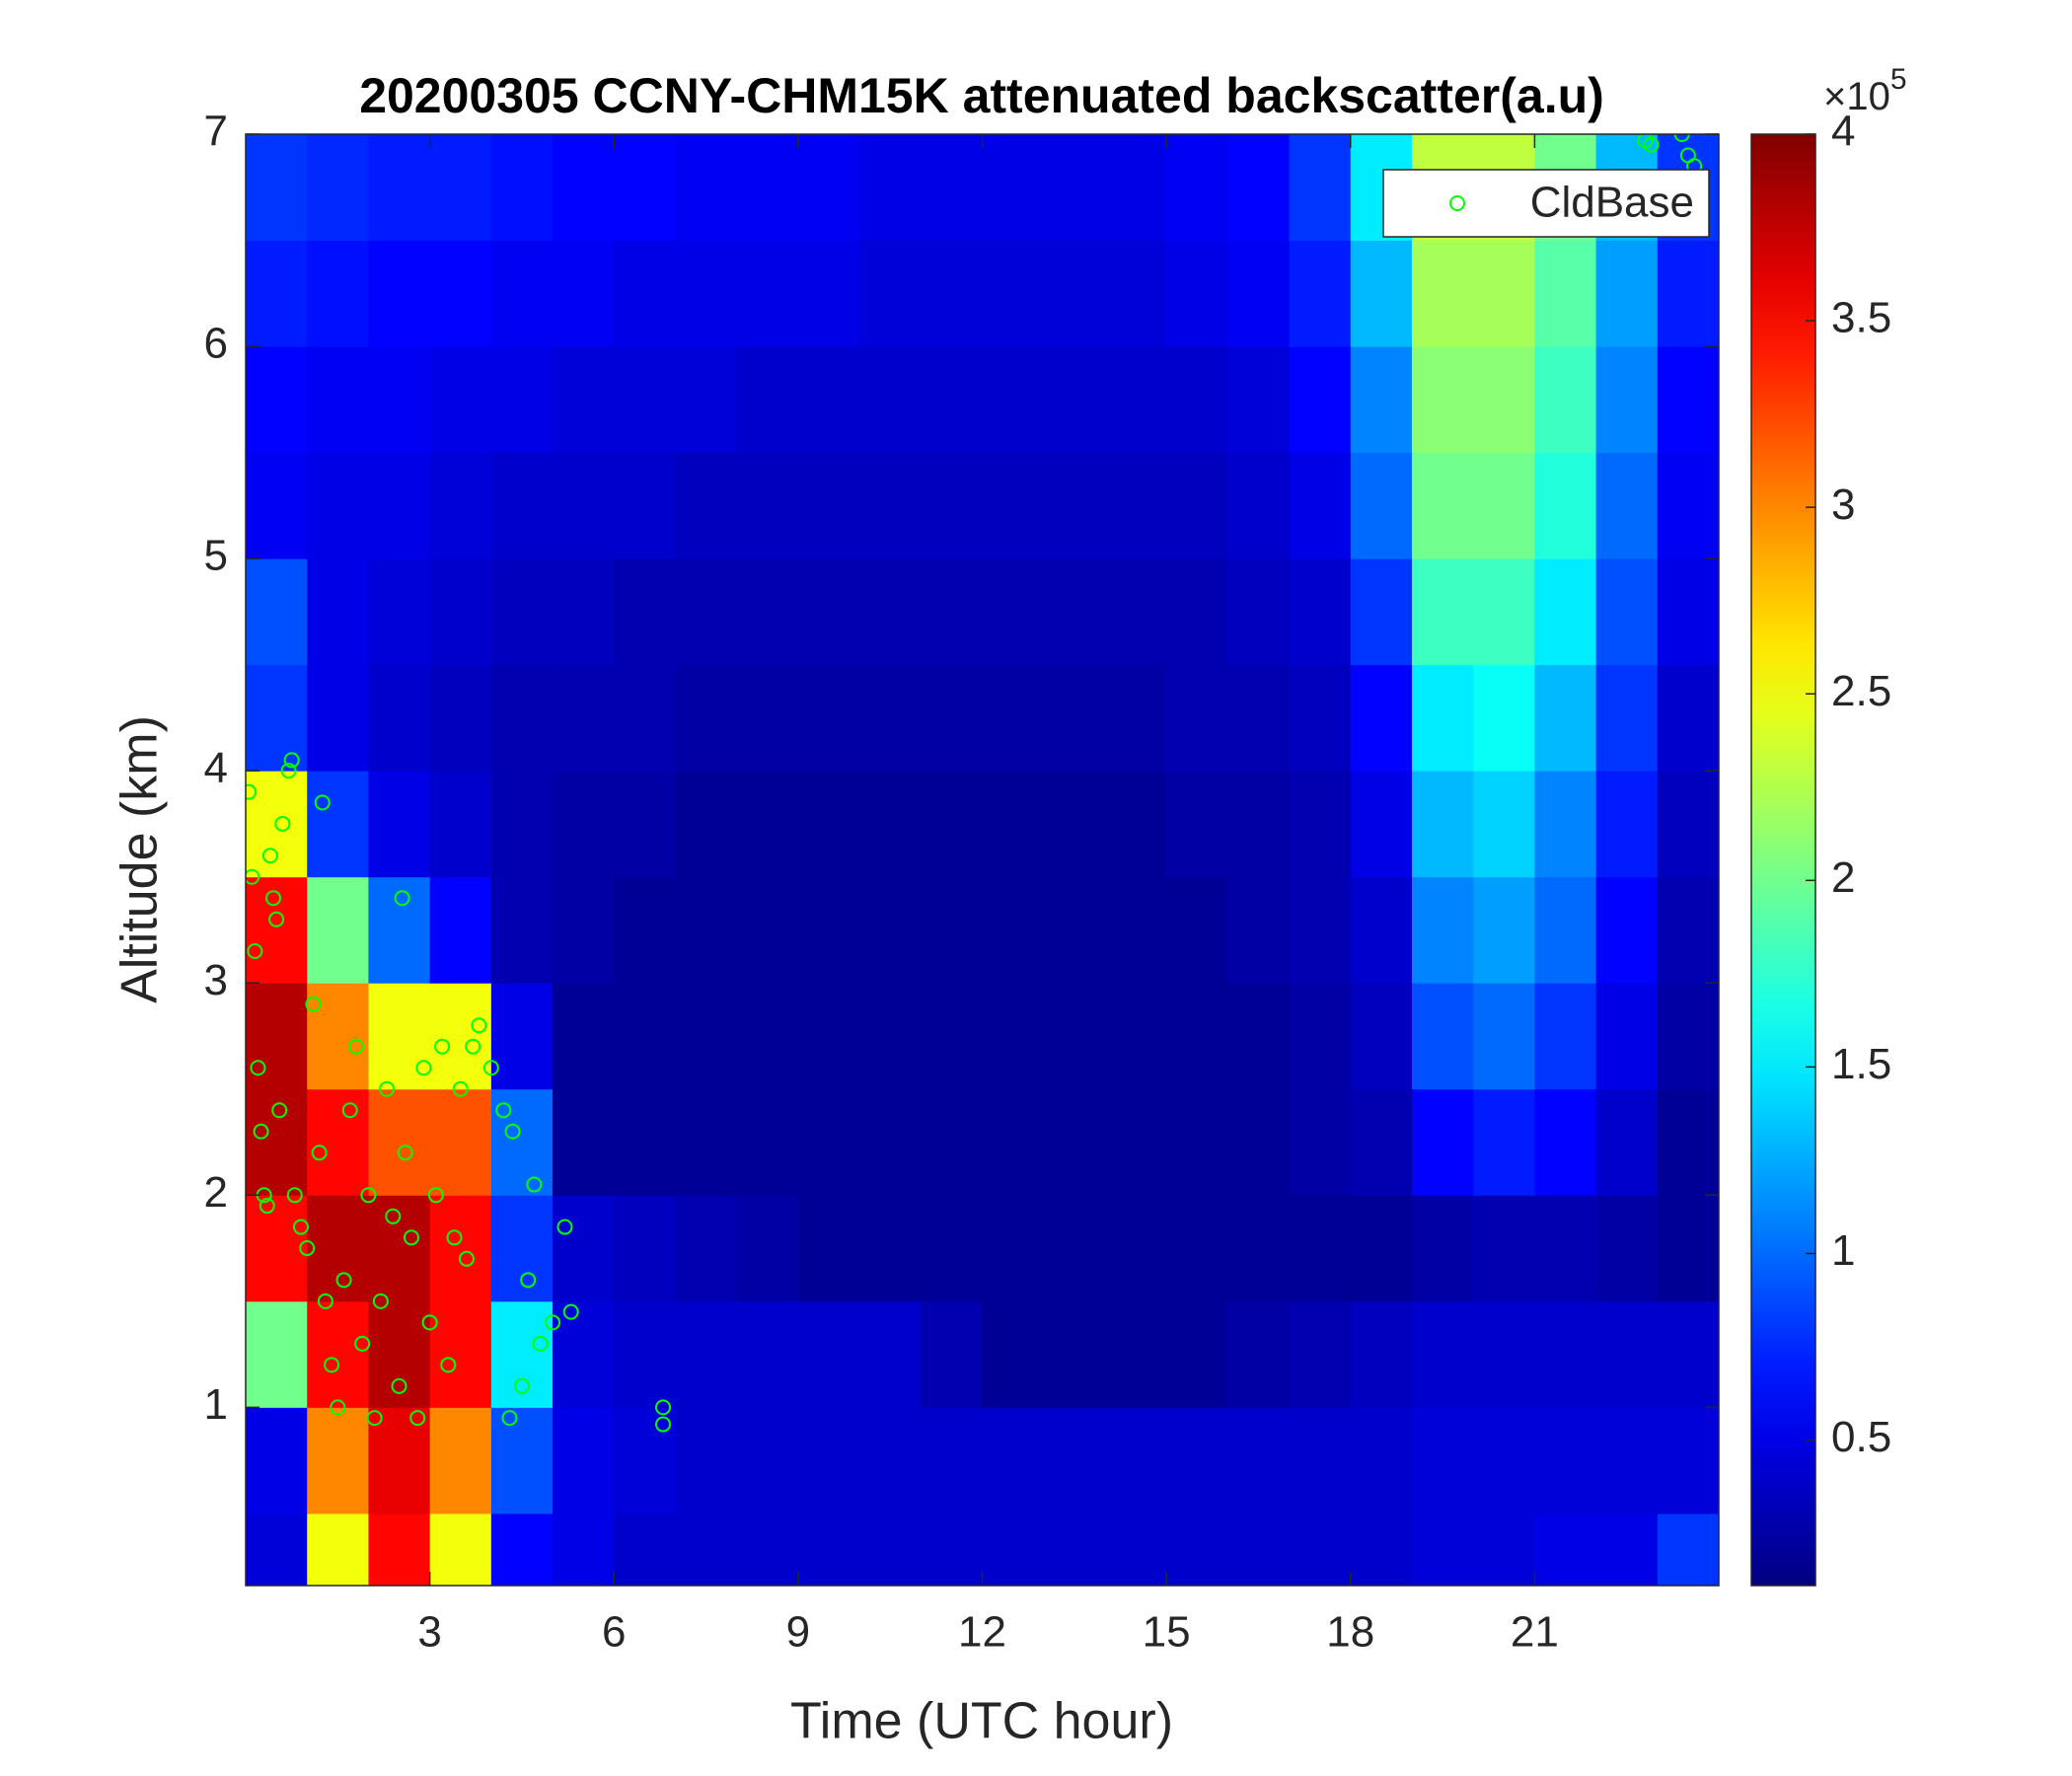 This screenshot has width=2072, height=1776. Describe the element at coordinates (614, 1632) in the screenshot. I see `x-tick-label: 6` at that location.